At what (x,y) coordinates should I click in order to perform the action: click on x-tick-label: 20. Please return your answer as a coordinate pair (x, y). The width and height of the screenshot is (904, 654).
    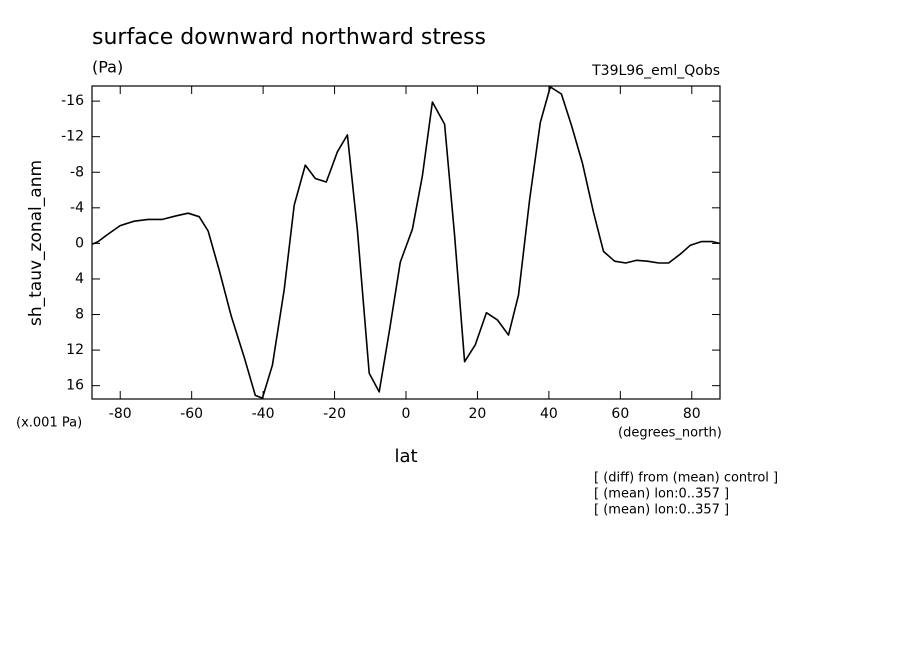
    Looking at the image, I should click on (478, 414).